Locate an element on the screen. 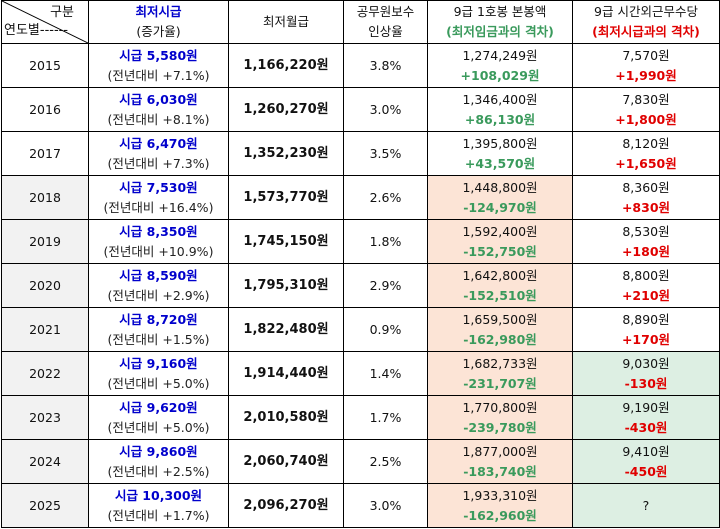 The height and width of the screenshot is (529, 720). grade9-overtime-pay: 8,530원 is located at coordinates (646, 231).